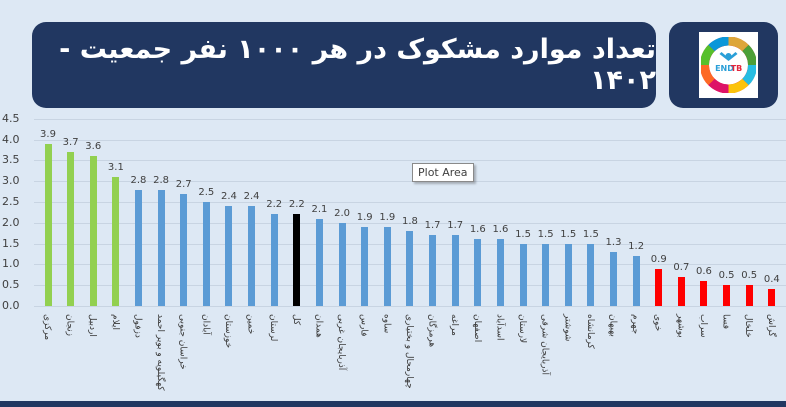 The image size is (786, 407). I want to click on x-axis-label: فسا, so click(725, 322).